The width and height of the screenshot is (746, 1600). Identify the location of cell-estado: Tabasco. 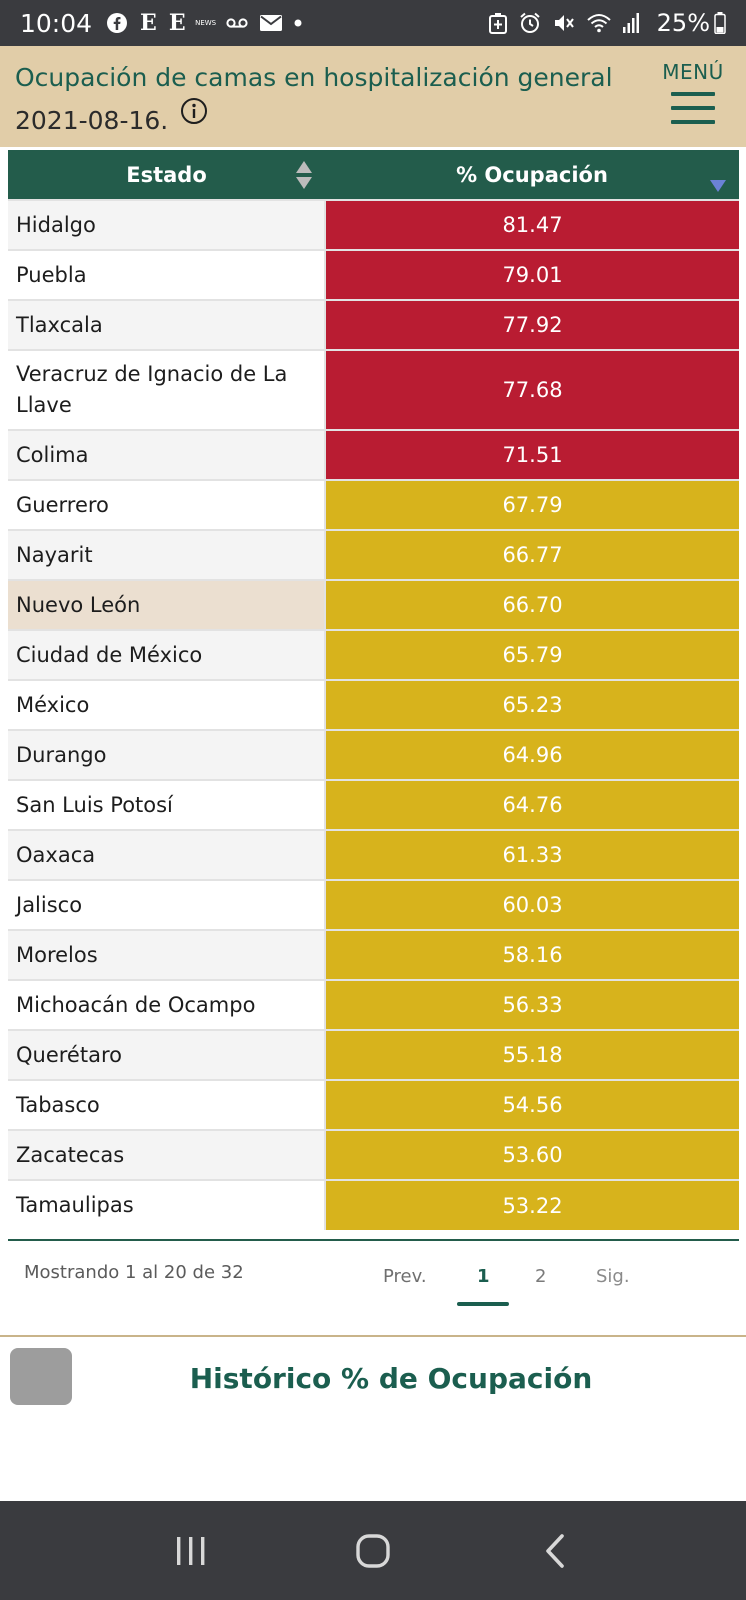
(166, 1104).